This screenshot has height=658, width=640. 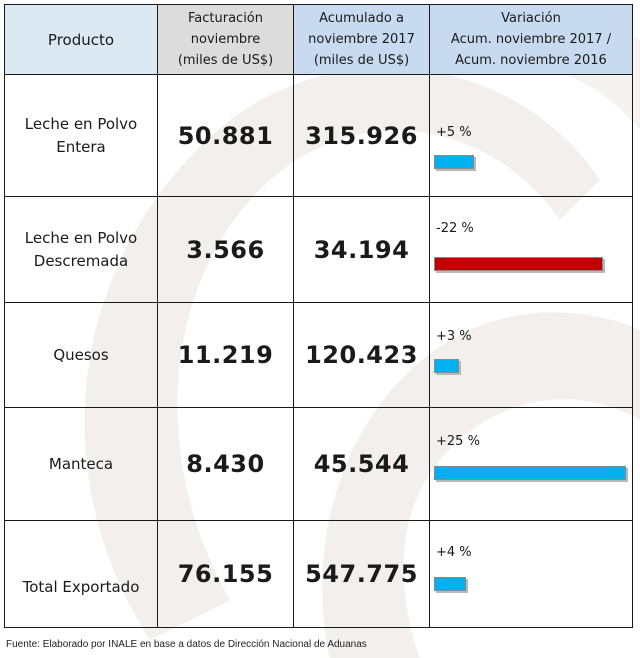 I want to click on header-facturacion: Facturación noviembre (miles de US$), so click(x=225, y=39).